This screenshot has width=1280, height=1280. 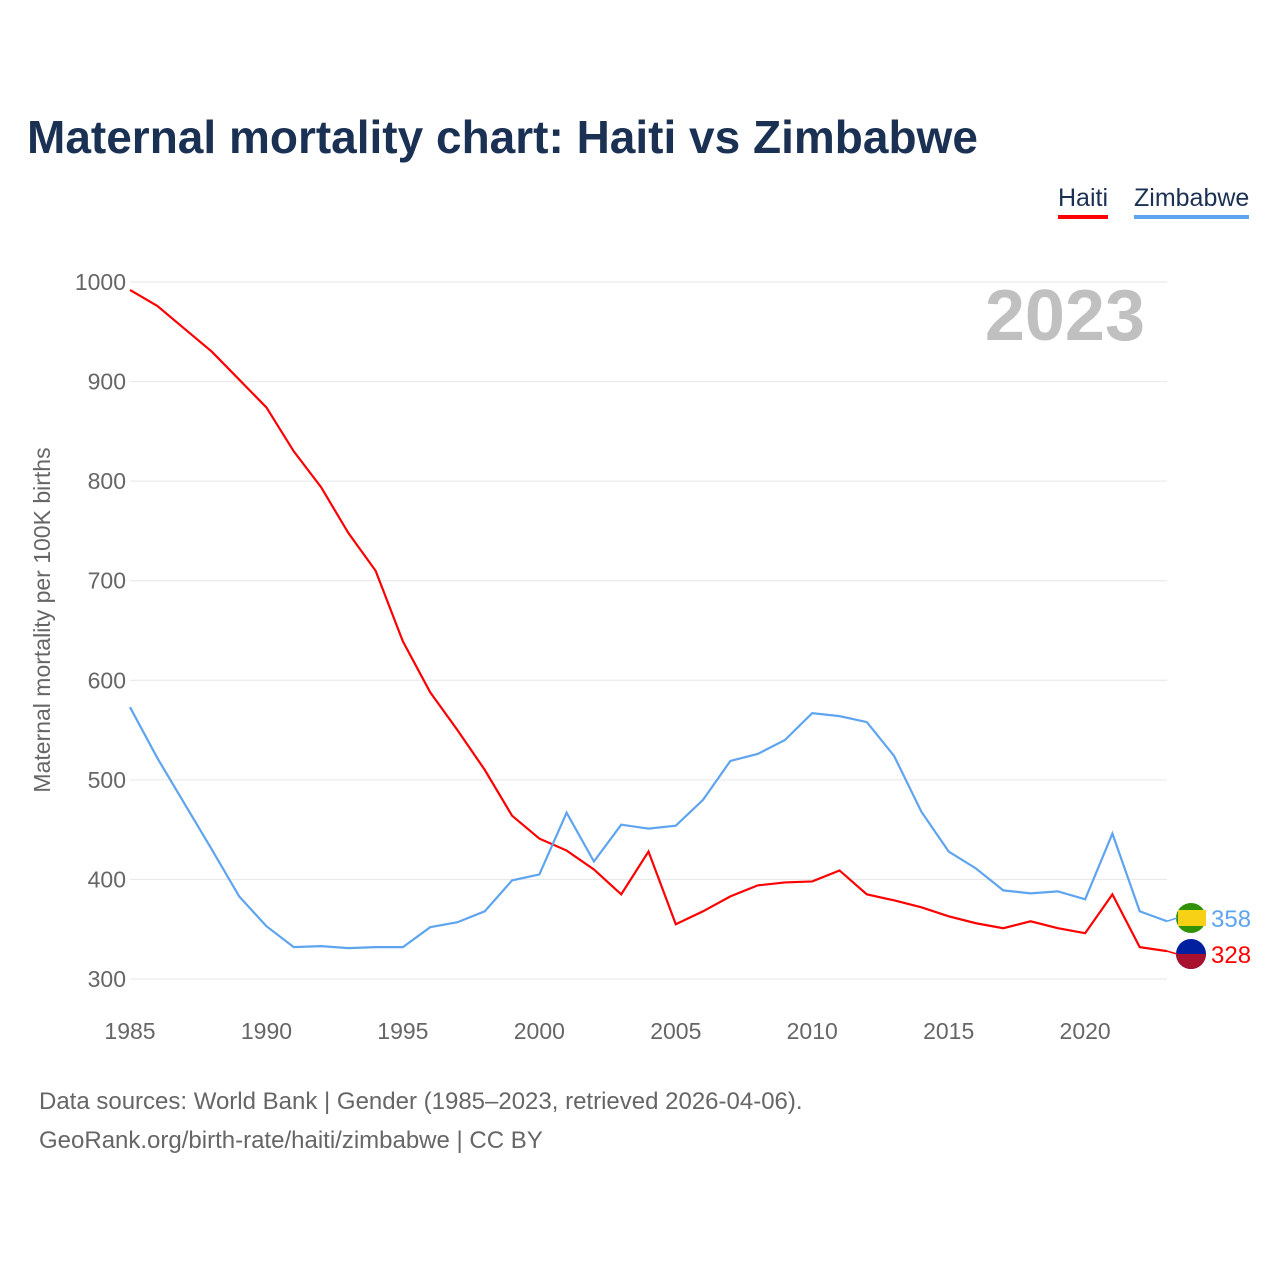 I want to click on flag-icon-zimbabwe, so click(x=1191, y=918).